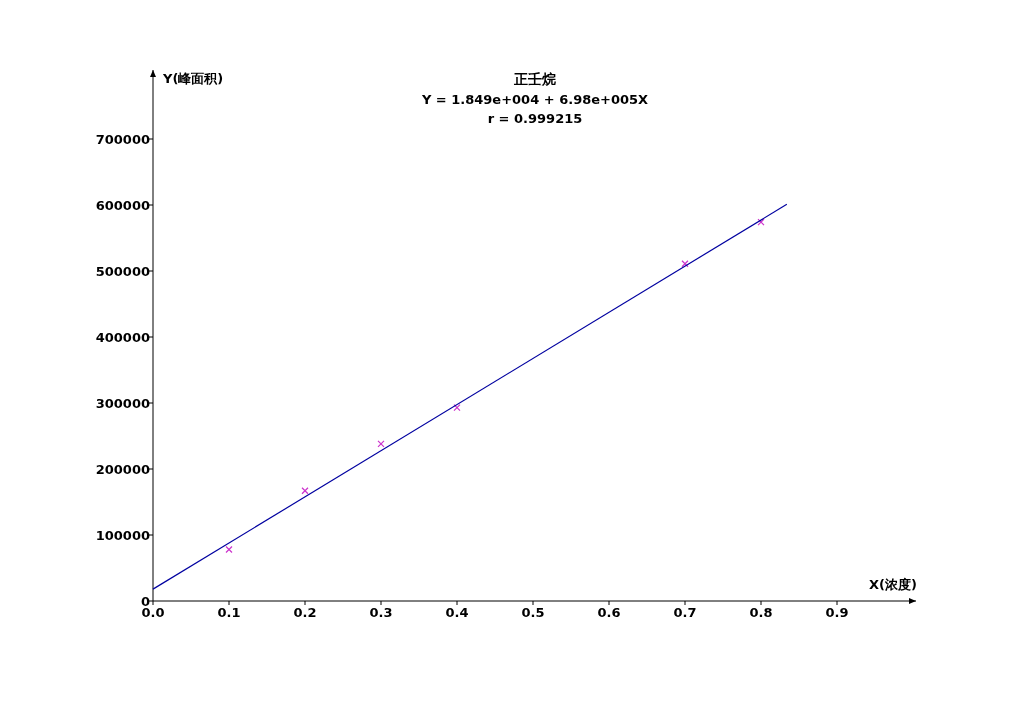 This screenshot has width=1020, height=702. What do you see at coordinates (122, 469) in the screenshot?
I see `y-tick-label: 200000` at bounding box center [122, 469].